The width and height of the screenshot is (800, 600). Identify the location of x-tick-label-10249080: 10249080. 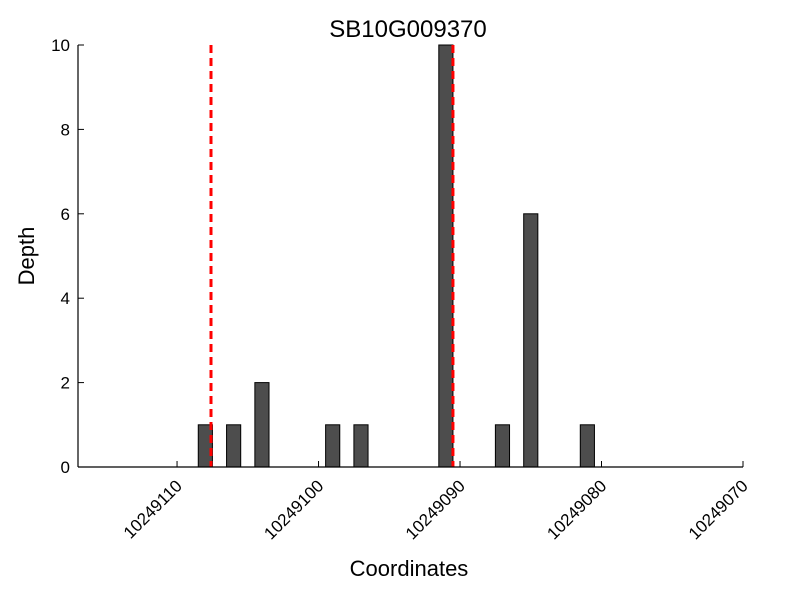
(576, 509).